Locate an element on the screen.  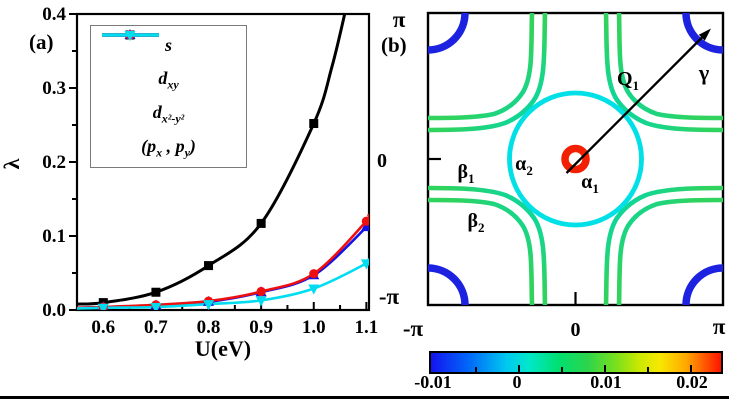
legend-label-d_xy: dxy is located at coordinates (168, 79).